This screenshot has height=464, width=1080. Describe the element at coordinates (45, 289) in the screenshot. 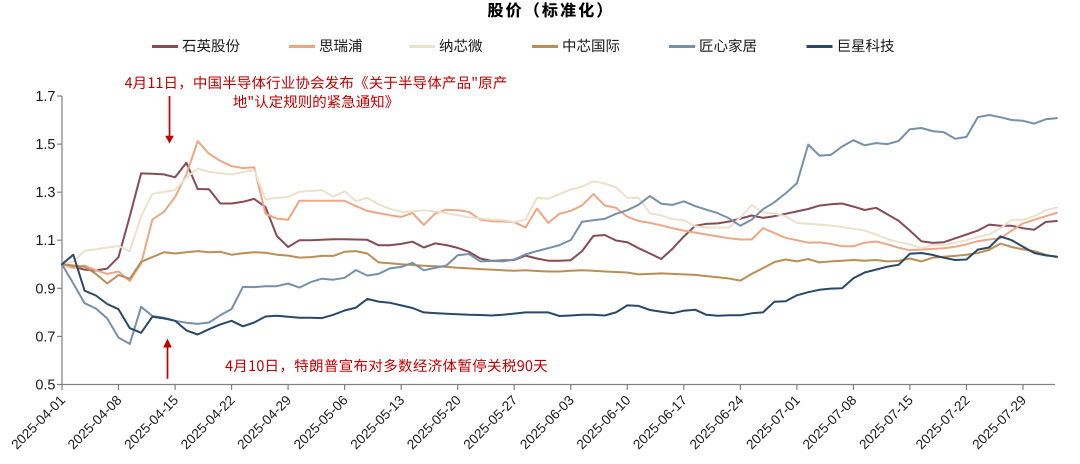

I see `svg-text: 0.9` at that location.